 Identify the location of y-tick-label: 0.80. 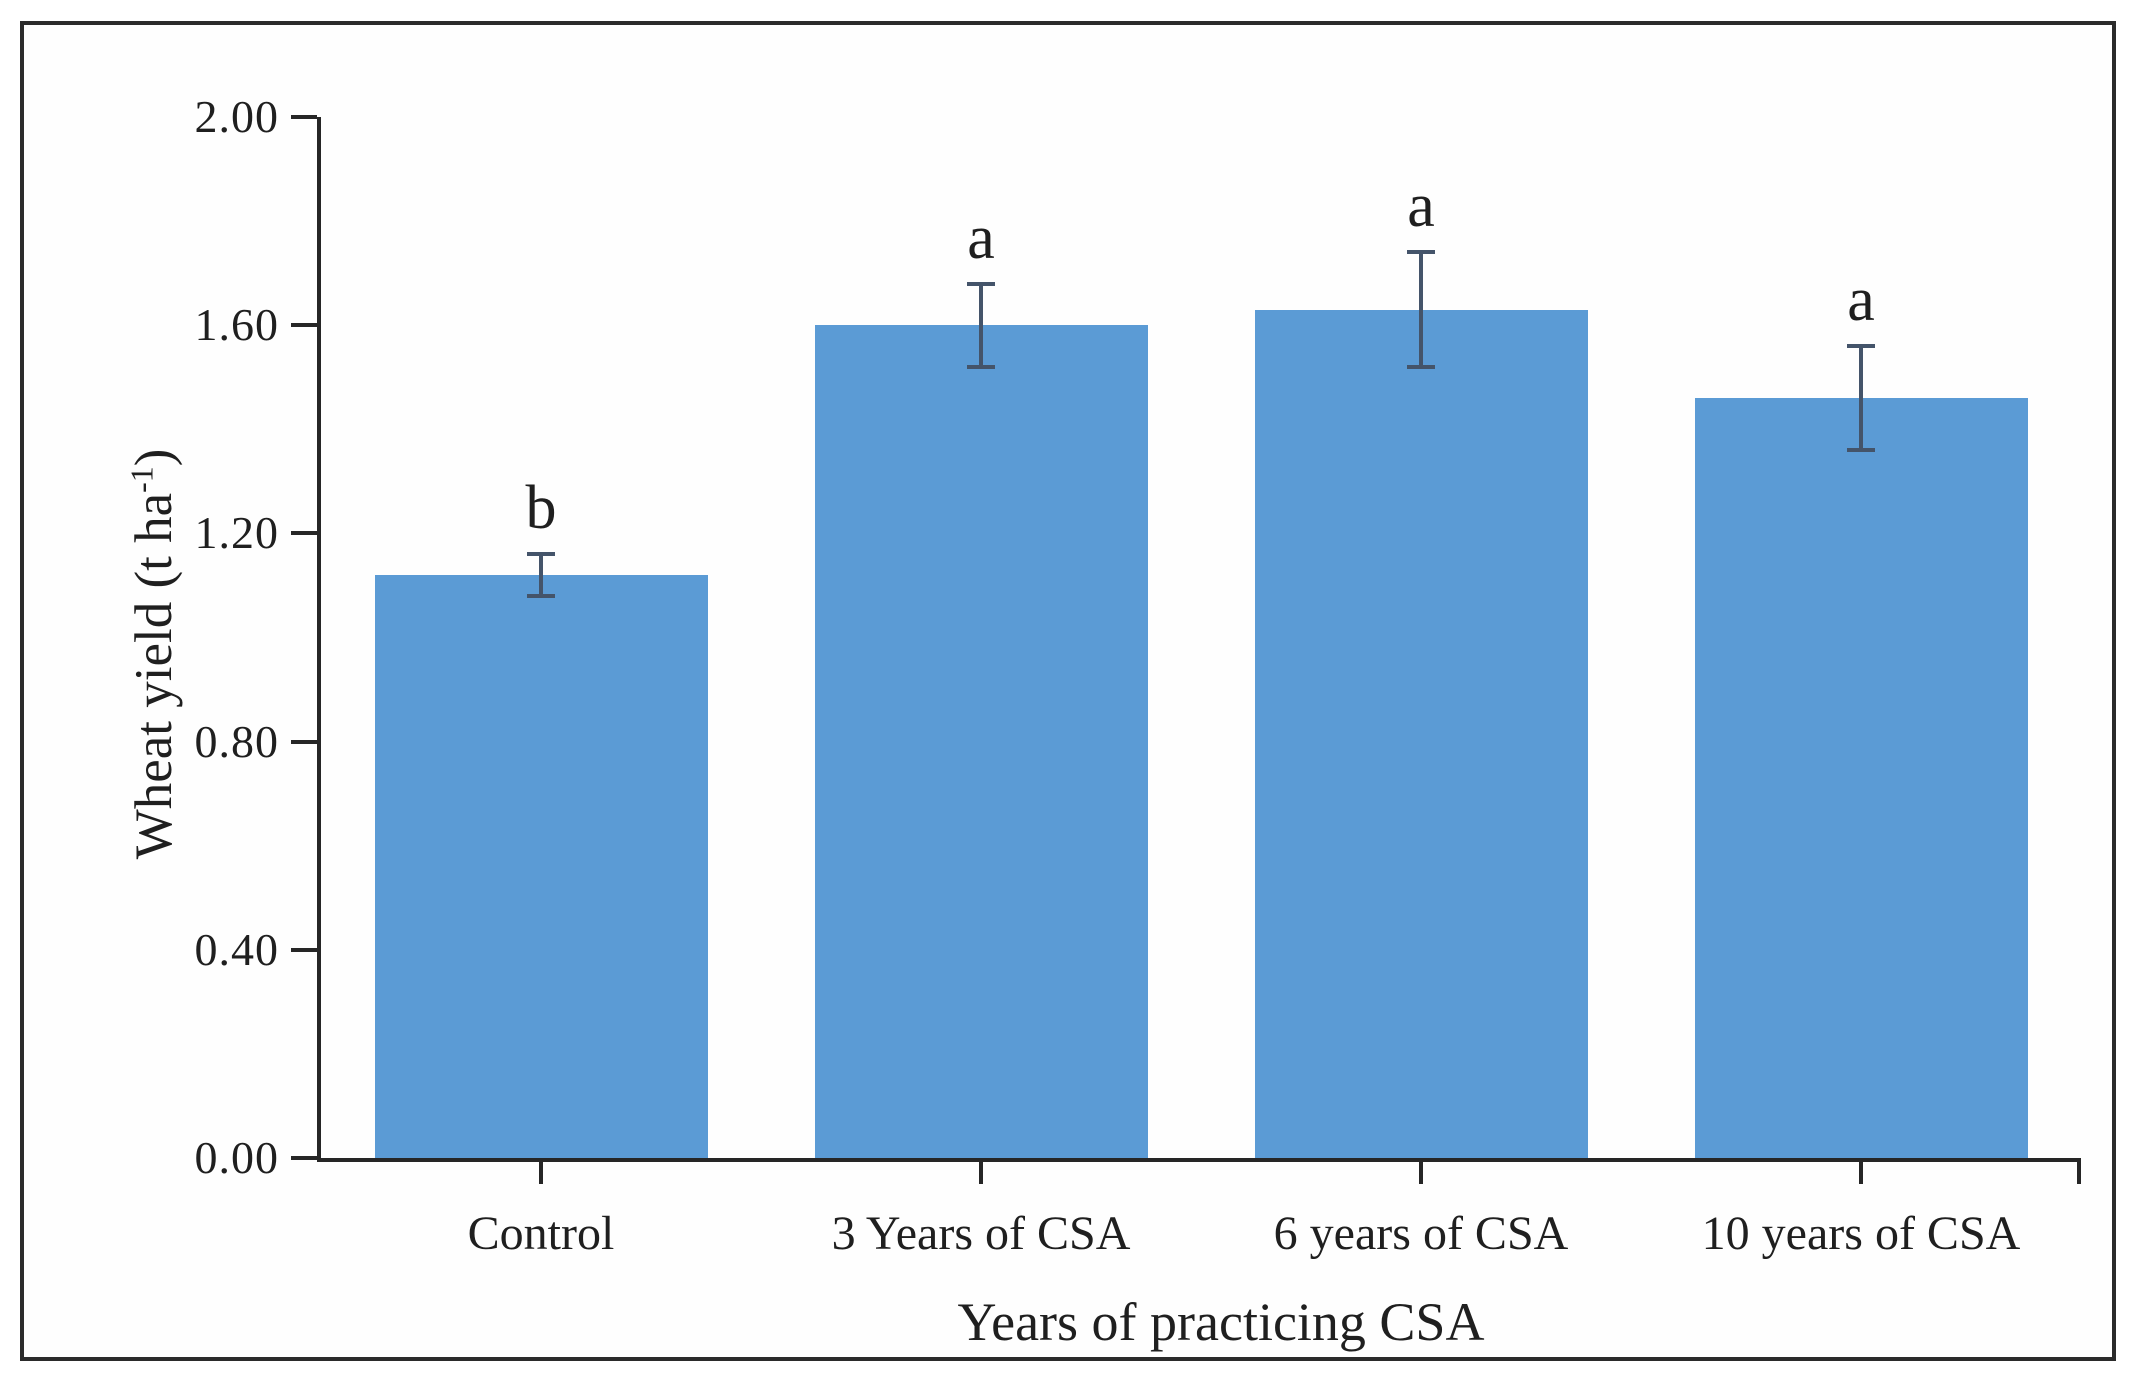
(236, 741).